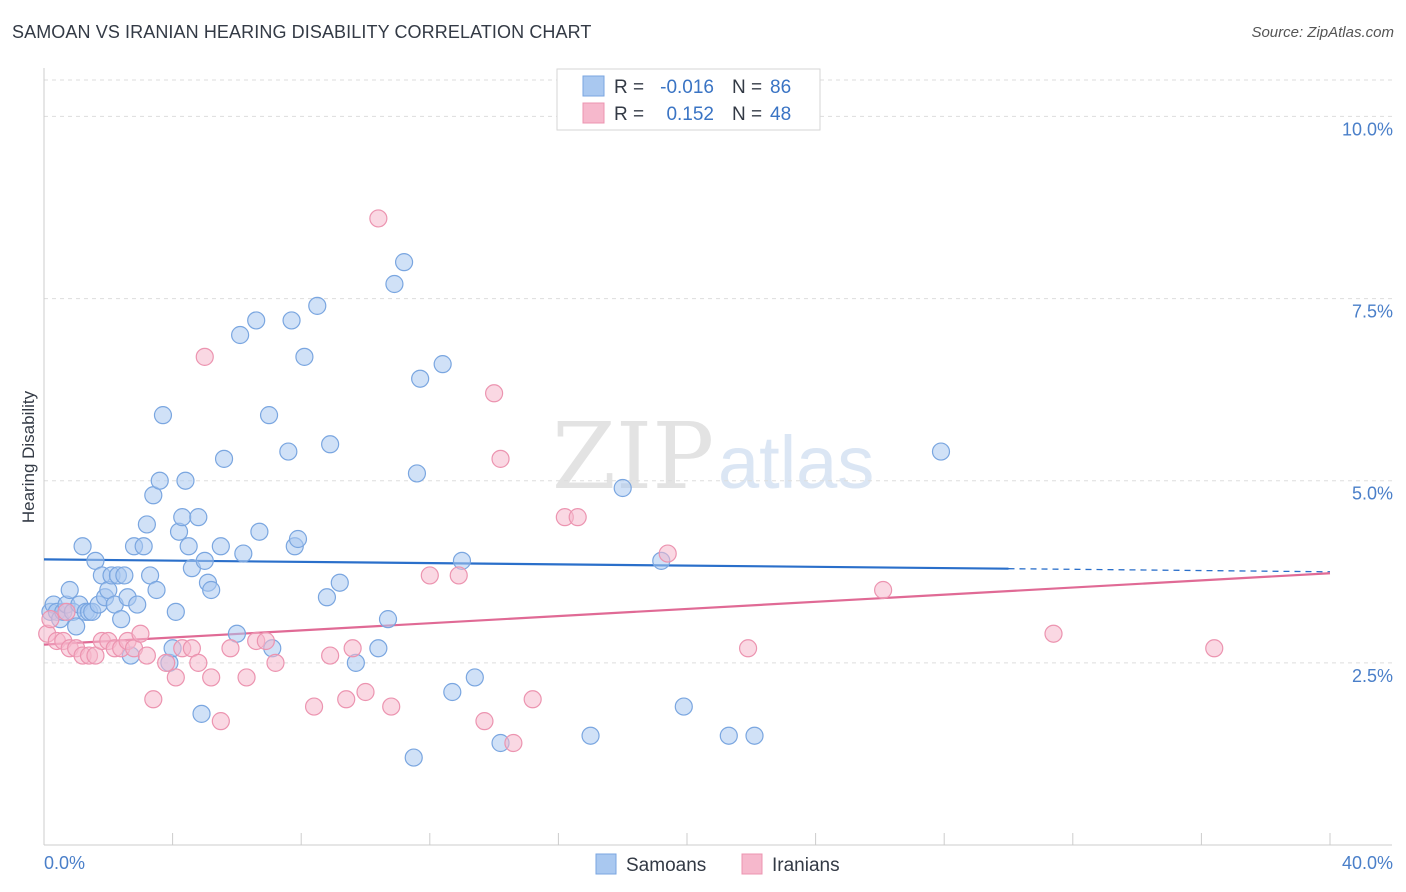 The height and width of the screenshot is (892, 1406). Describe the element at coordinates (1367, 863) in the screenshot. I see `x-tick-label: 40.0%` at that location.